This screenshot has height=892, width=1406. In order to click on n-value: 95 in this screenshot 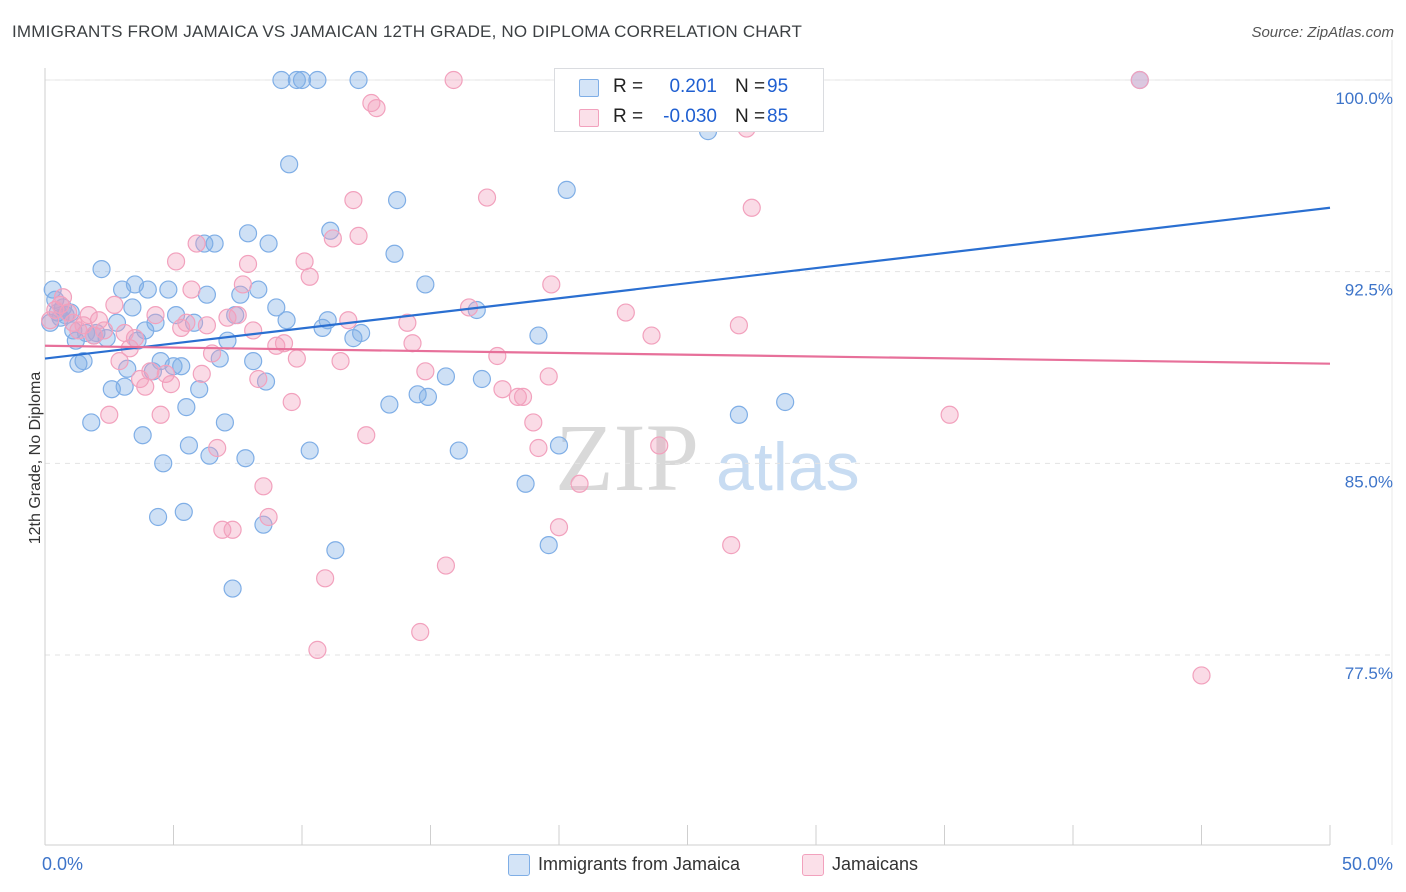, I will do `click(778, 86)`.